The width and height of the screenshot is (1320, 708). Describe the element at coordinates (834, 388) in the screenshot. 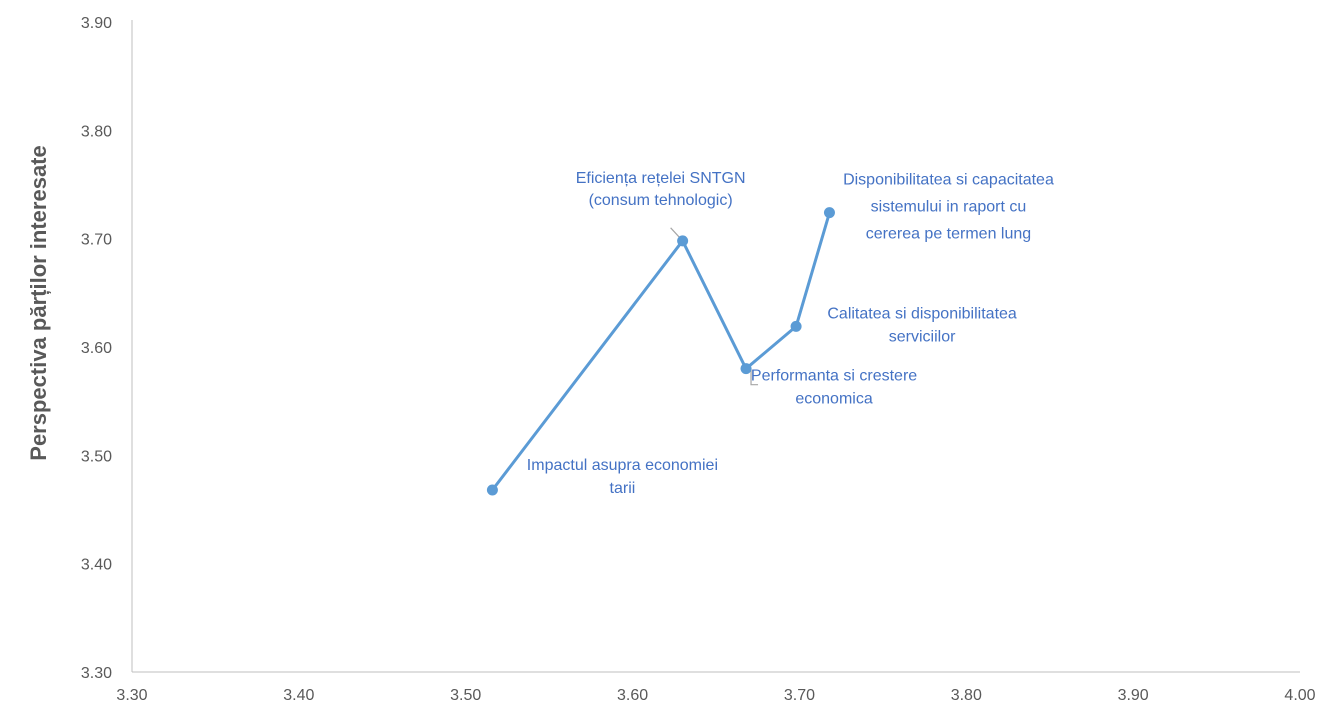

I see `data-label: Performanta si crestere economica` at that location.